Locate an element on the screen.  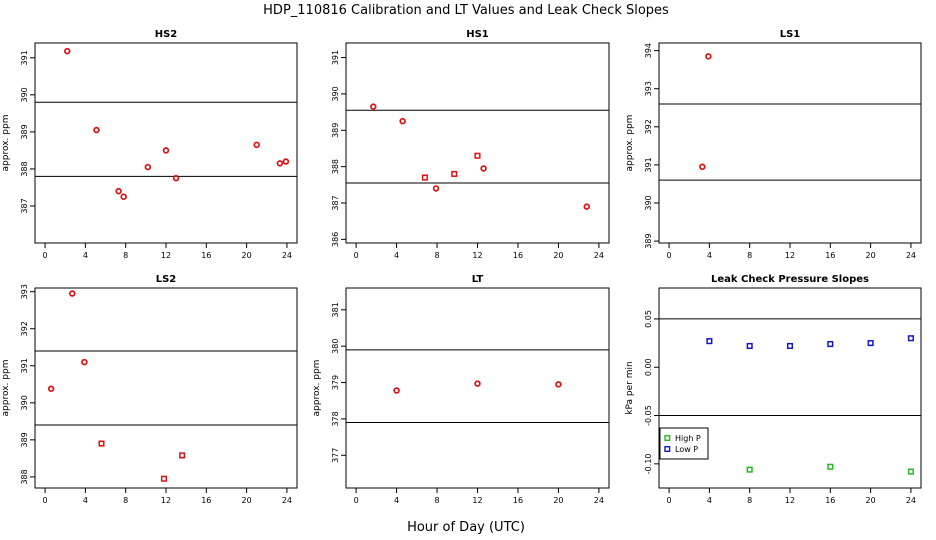
plot-frame is located at coordinates (477, 388).